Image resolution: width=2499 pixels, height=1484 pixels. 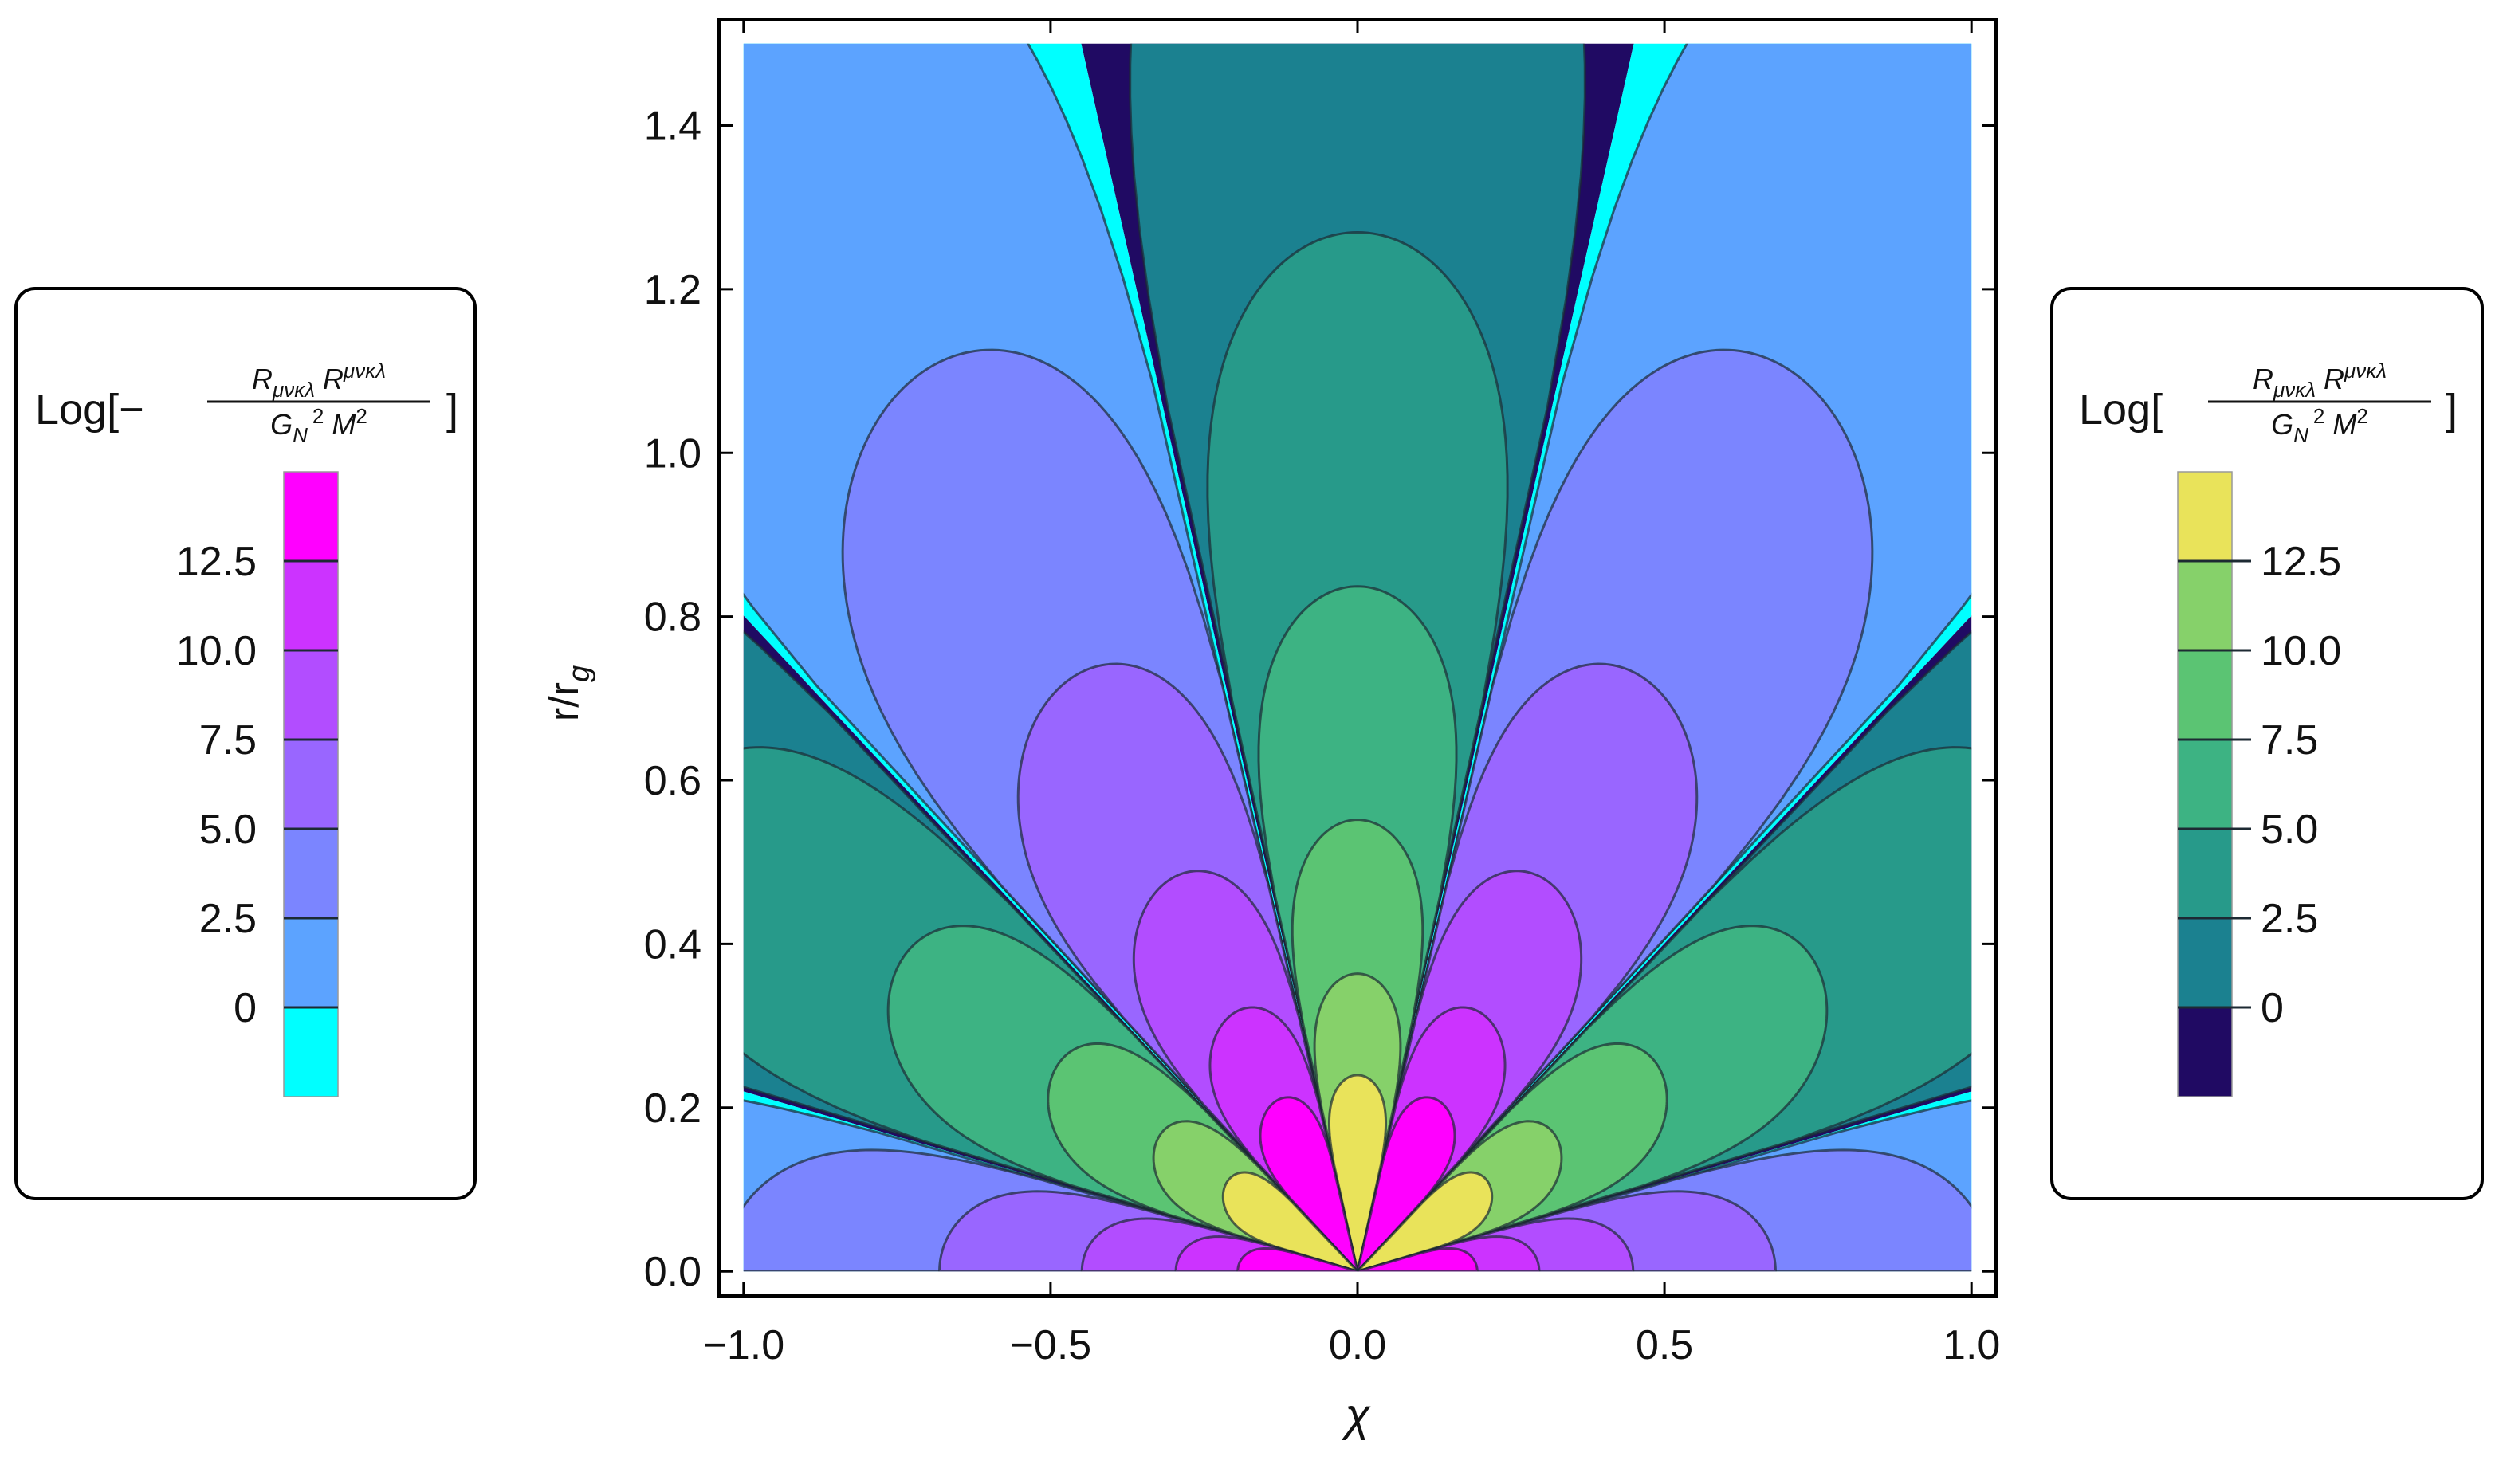 I want to click on legend-title-open: Log[−, so click(x=89, y=410).